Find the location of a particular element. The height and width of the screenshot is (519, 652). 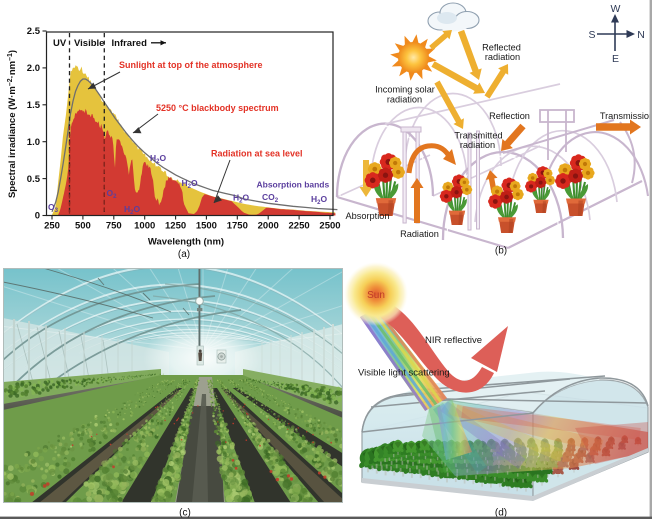

svg-text: (c) is located at coordinates (185, 513).